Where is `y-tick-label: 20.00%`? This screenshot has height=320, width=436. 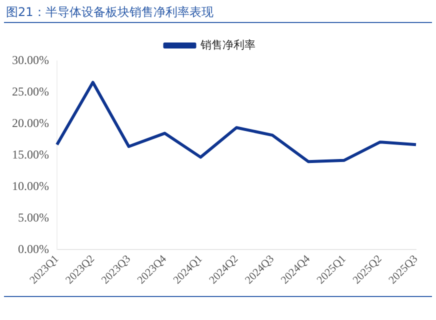
y-tick-label: 20.00% is located at coordinates (30, 123).